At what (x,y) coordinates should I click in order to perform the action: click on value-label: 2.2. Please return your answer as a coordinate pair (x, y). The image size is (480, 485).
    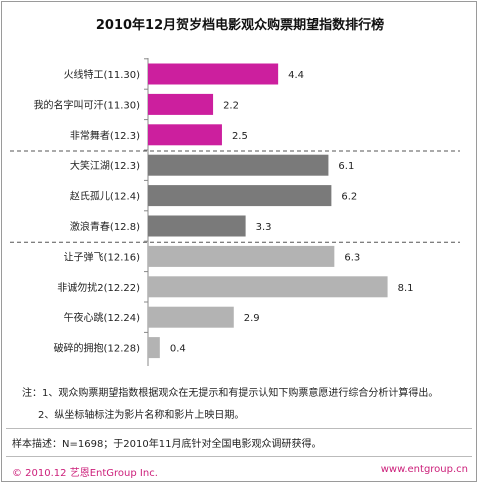
    Looking at the image, I should click on (231, 105).